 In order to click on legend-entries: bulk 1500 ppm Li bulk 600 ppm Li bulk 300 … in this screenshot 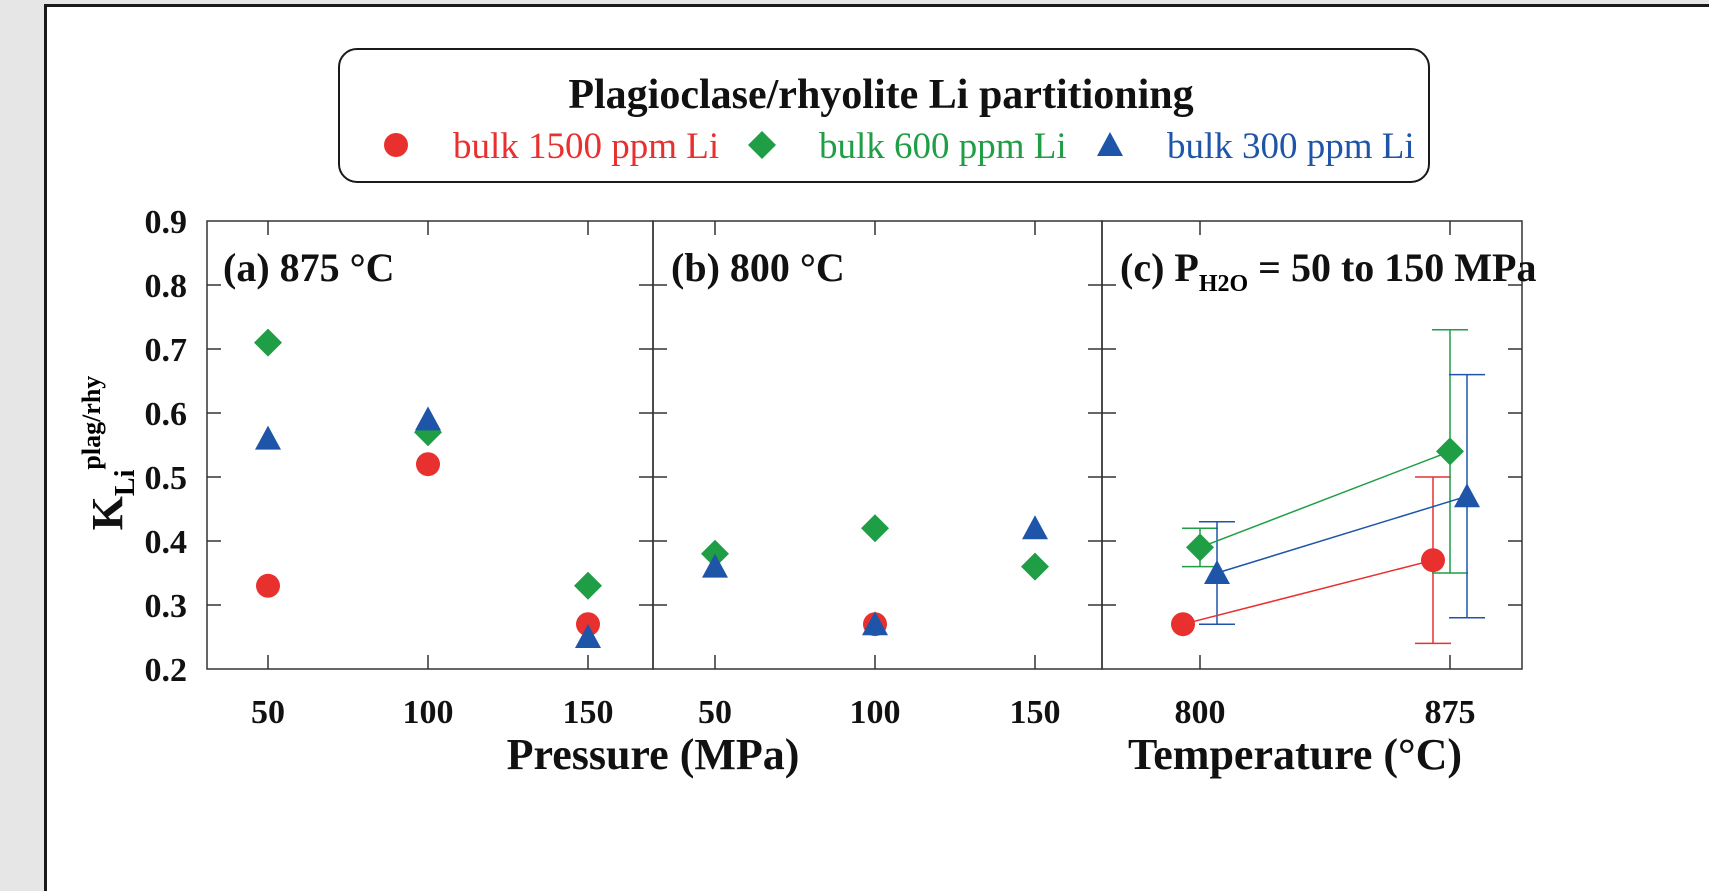, I will do `click(899, 146)`.